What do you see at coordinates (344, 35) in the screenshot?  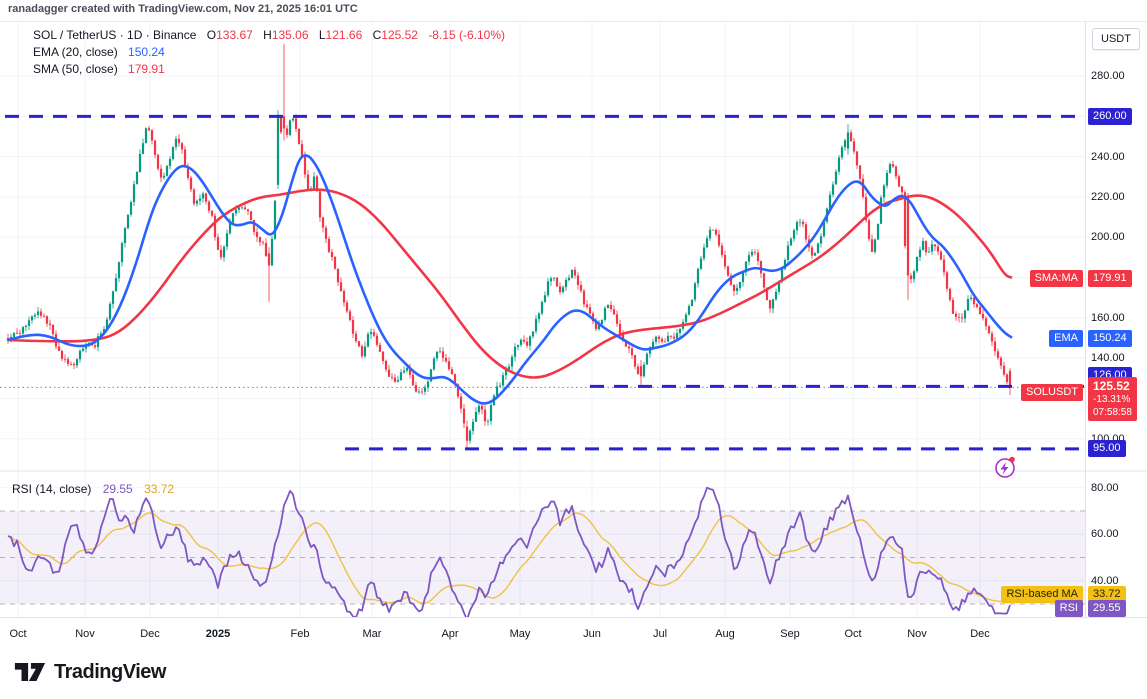 I see `low-value: 121.66` at bounding box center [344, 35].